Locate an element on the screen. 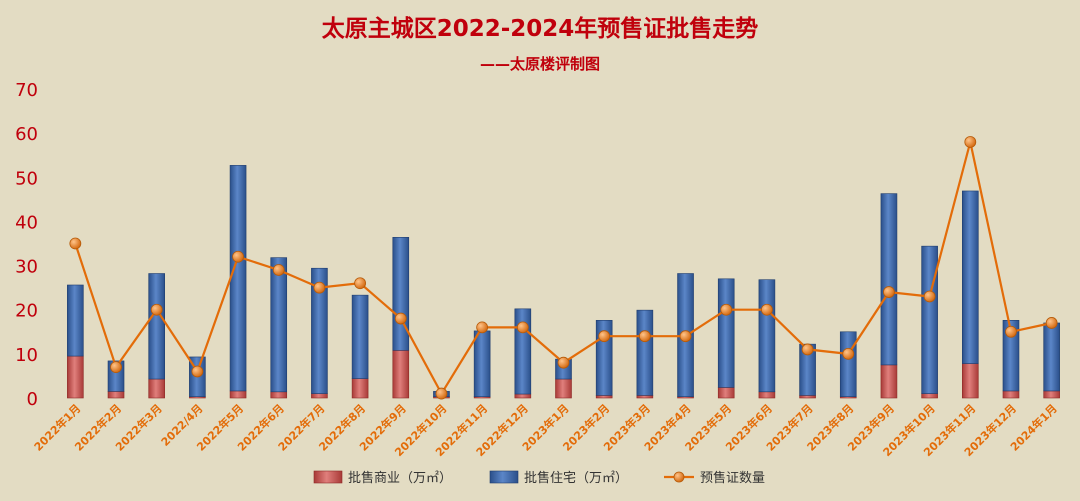 The width and height of the screenshot is (1080, 501). legend-label-permits: 预售证数量 is located at coordinates (732, 478).